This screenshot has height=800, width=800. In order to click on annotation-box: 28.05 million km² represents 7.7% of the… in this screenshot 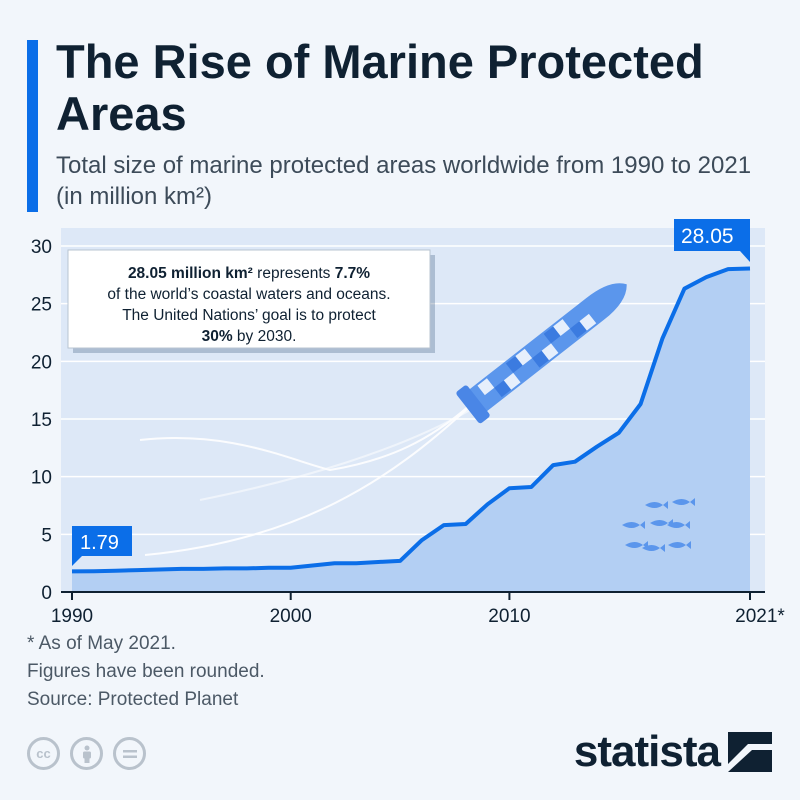, I will do `click(251, 301)`.